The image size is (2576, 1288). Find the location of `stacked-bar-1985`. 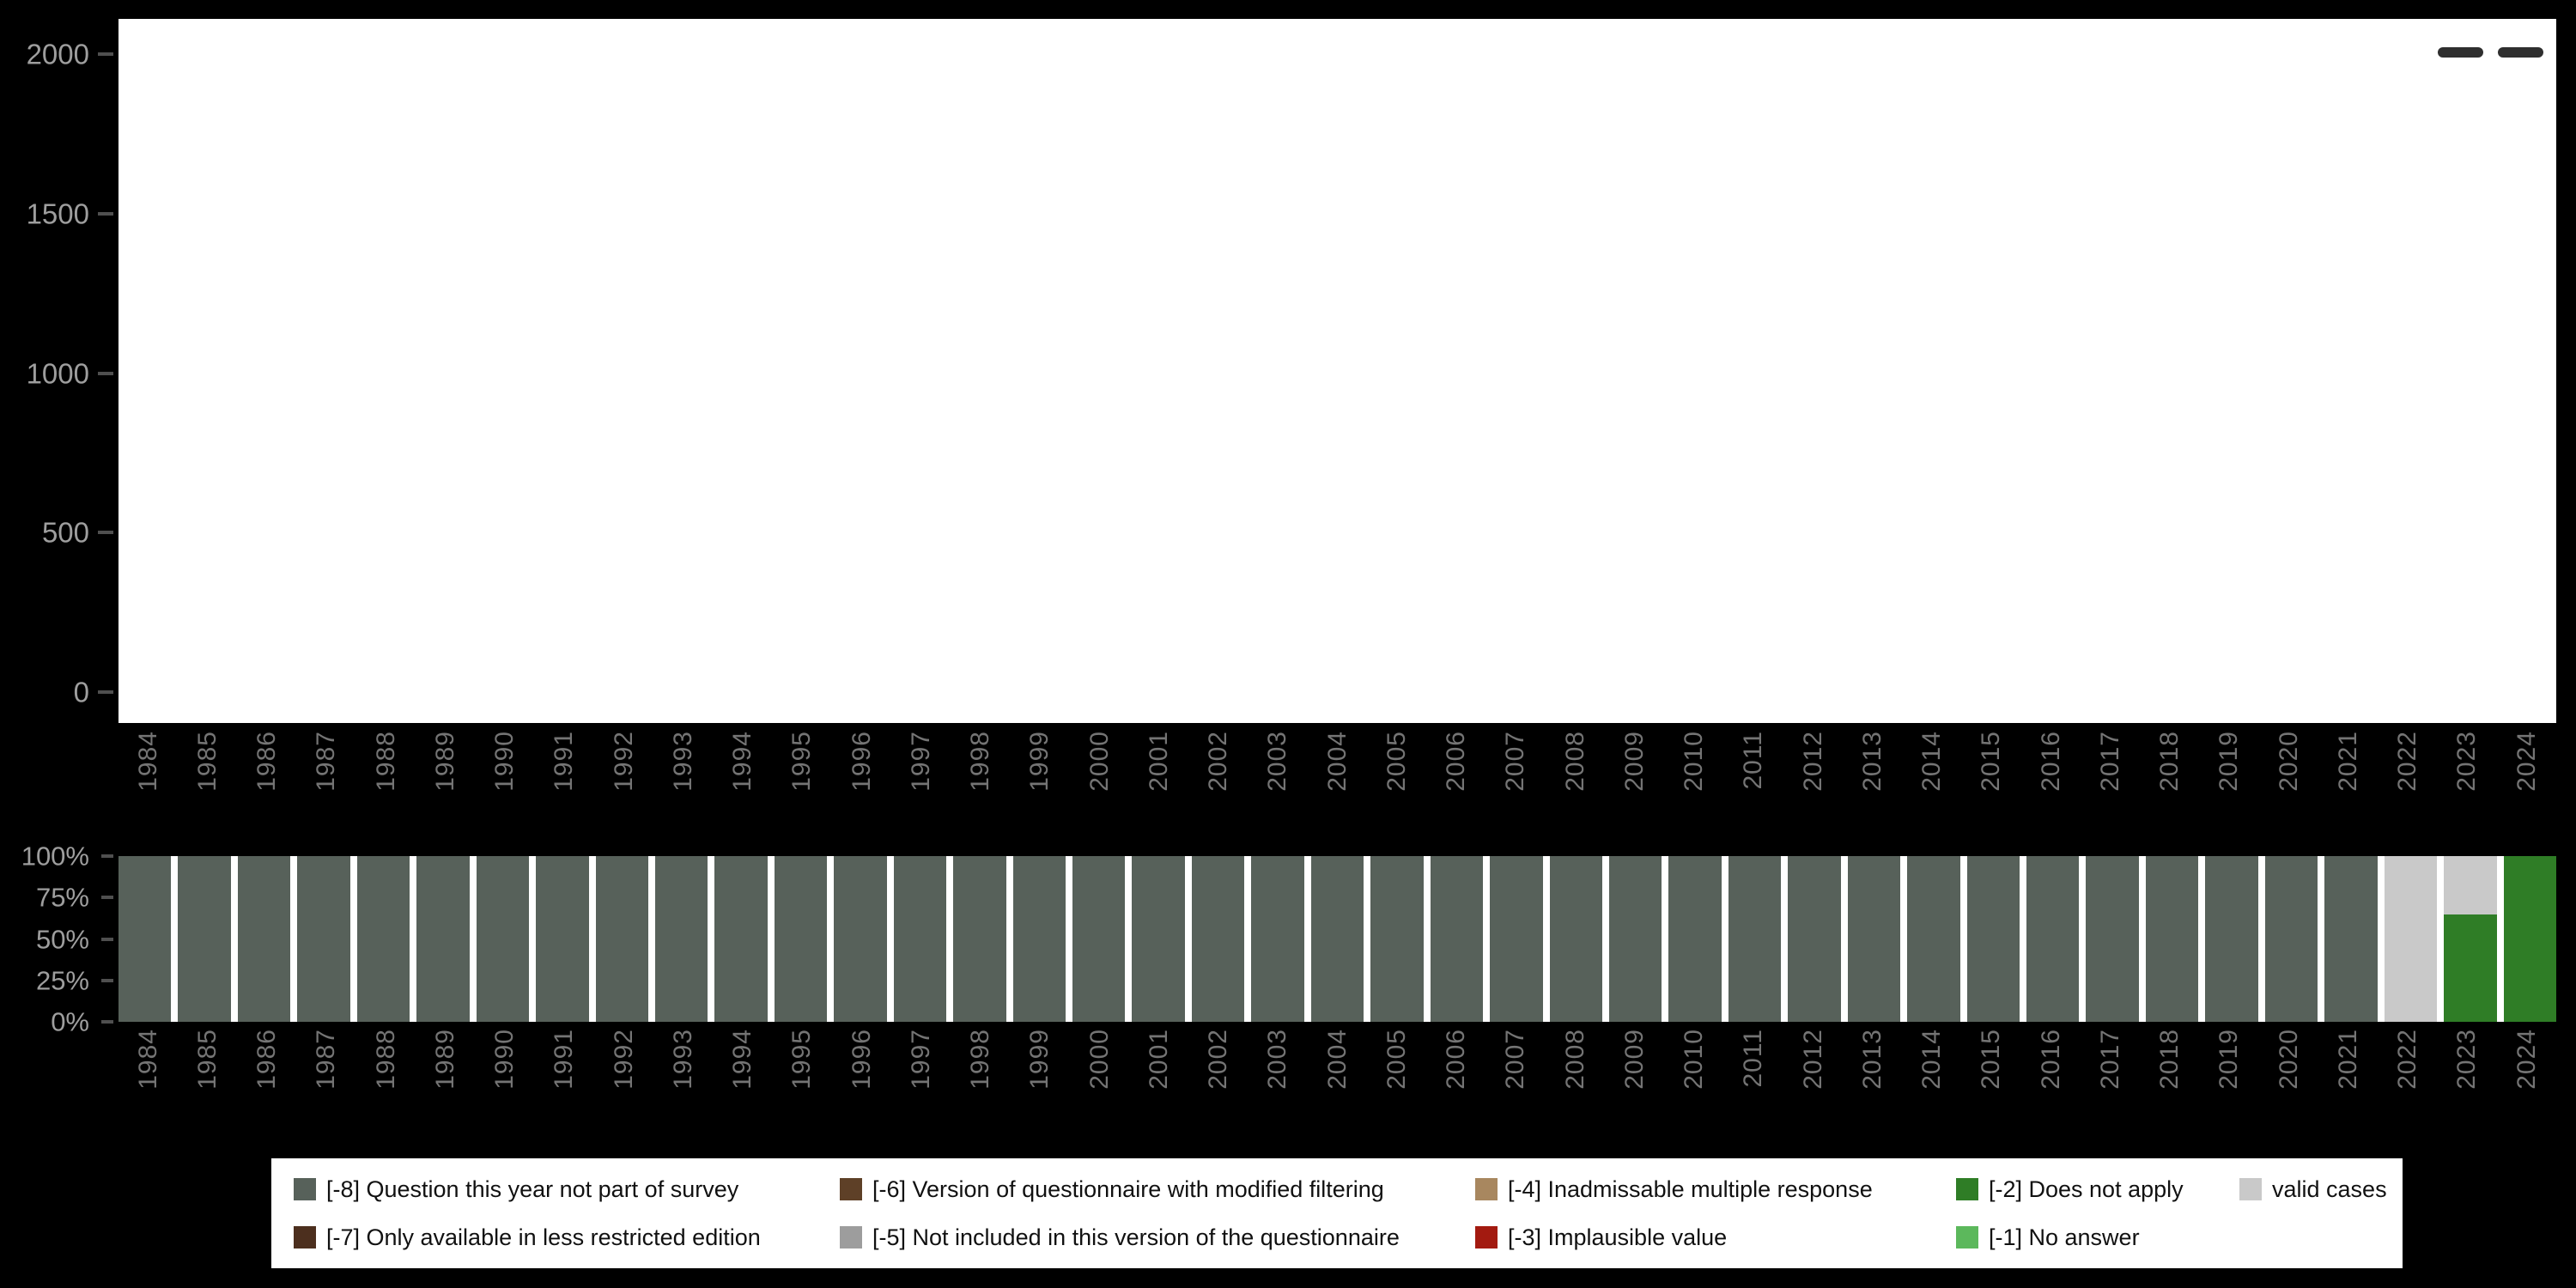

stacked-bar-1985 is located at coordinates (204, 939).